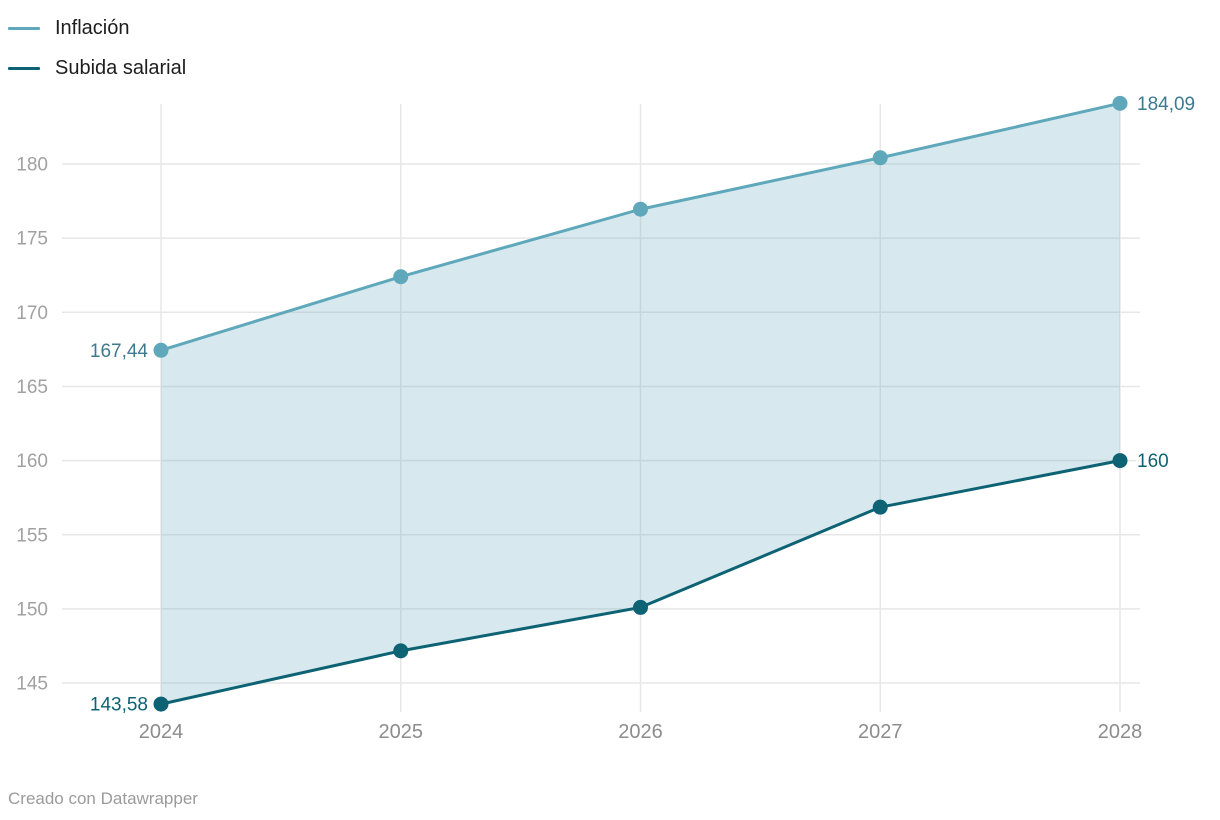  What do you see at coordinates (32, 609) in the screenshot?
I see `y-tick-label: 150` at bounding box center [32, 609].